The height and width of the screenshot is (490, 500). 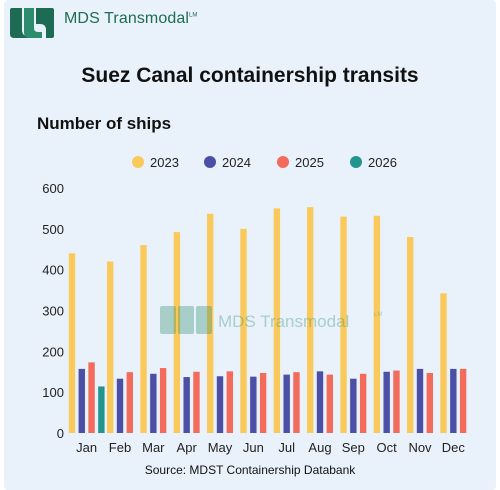 What do you see at coordinates (186, 320) in the screenshot?
I see `watermark-logo-icon` at bounding box center [186, 320].